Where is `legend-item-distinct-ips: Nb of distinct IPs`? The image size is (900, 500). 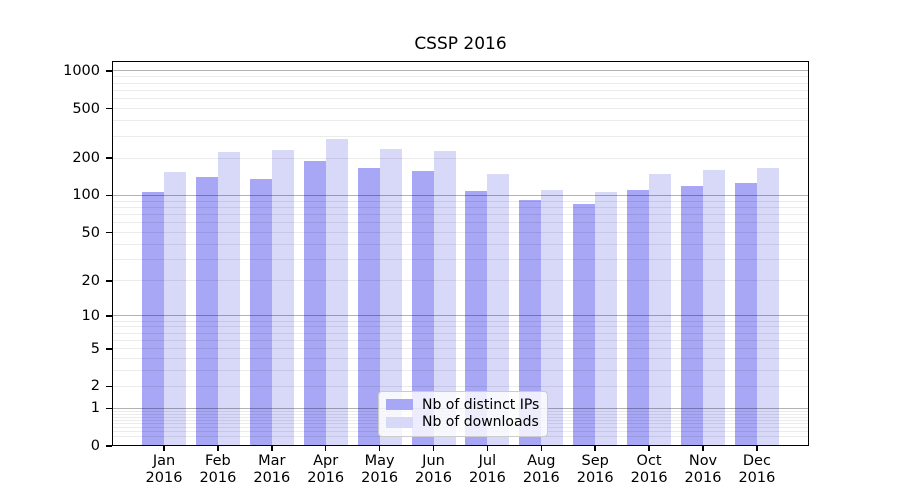 legend-item-distinct-ips: Nb of distinct IPs is located at coordinates (462, 405).